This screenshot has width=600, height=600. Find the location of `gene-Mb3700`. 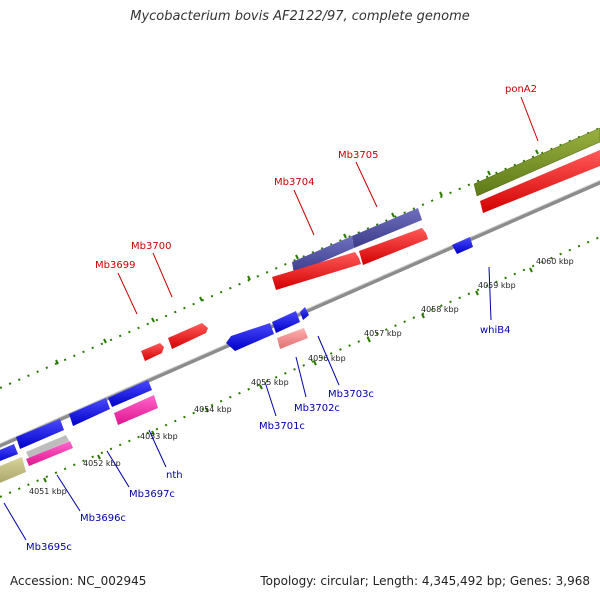

gene-Mb3700 is located at coordinates (188, 336).